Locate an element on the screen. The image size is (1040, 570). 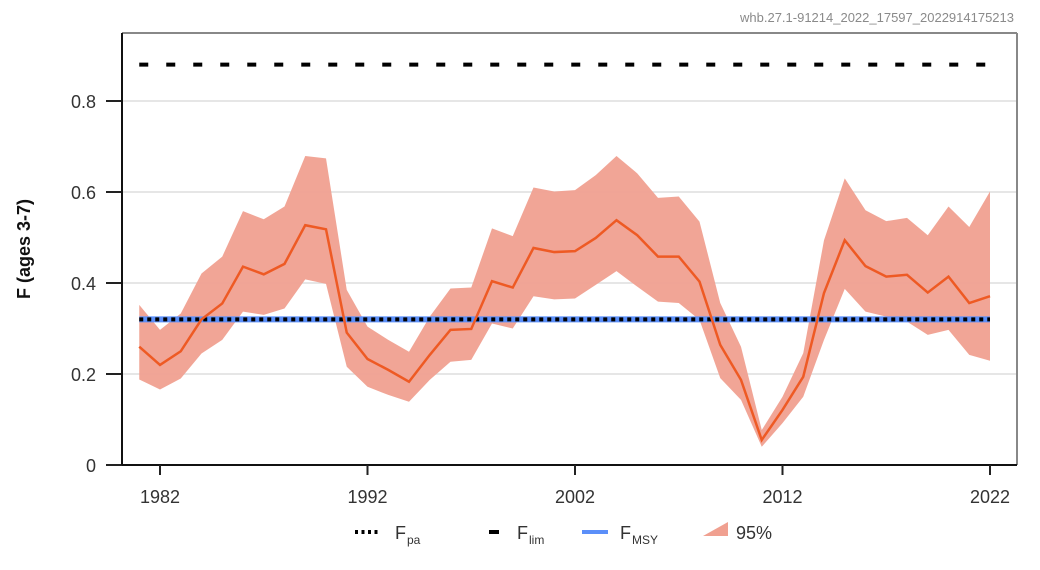
band-legend-icon is located at coordinates (715, 529).